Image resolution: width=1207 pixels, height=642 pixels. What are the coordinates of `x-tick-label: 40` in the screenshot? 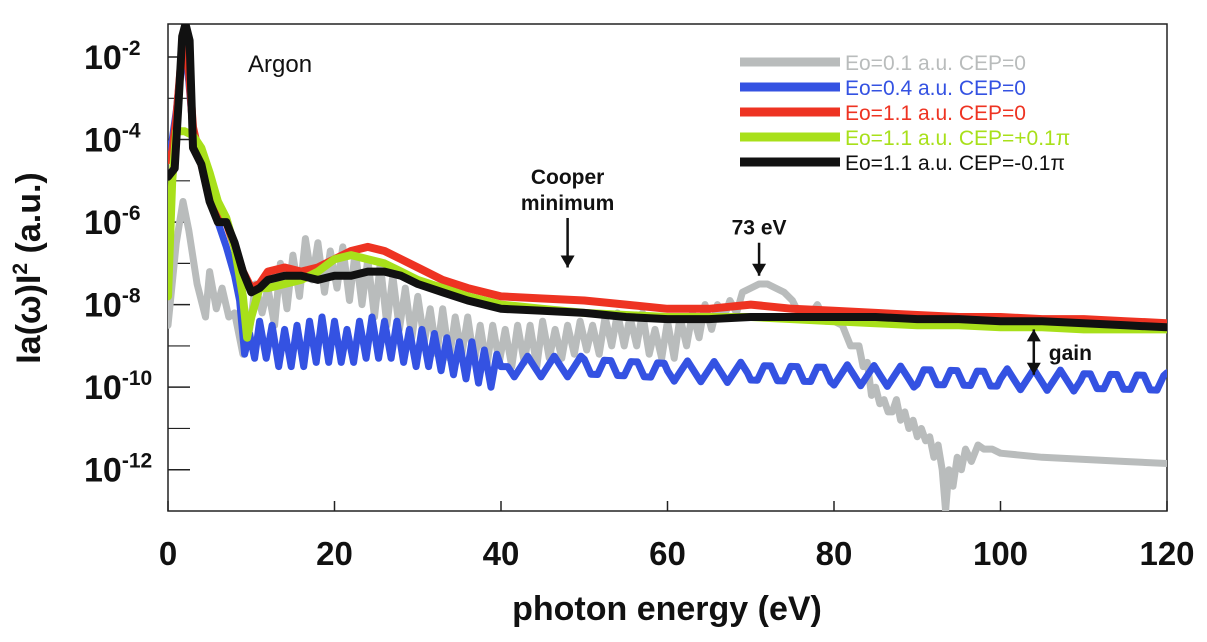 It's located at (501, 553).